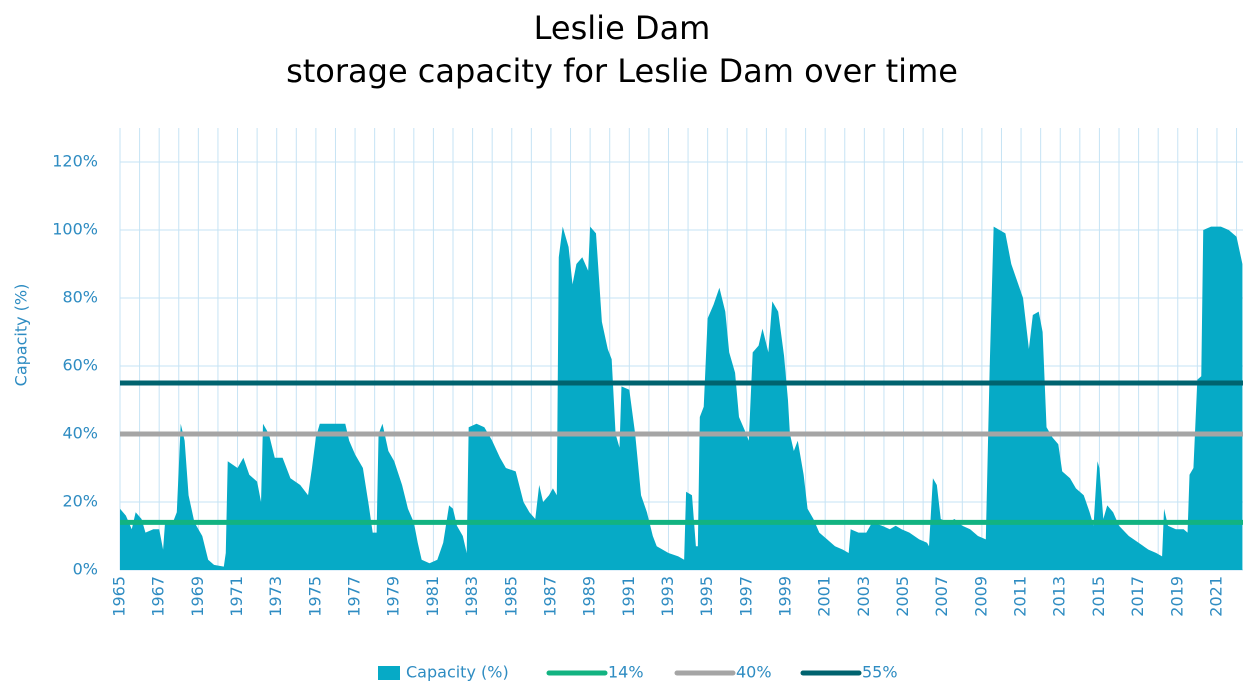  I want to click on x-tick-label: 1997, so click(745, 596).